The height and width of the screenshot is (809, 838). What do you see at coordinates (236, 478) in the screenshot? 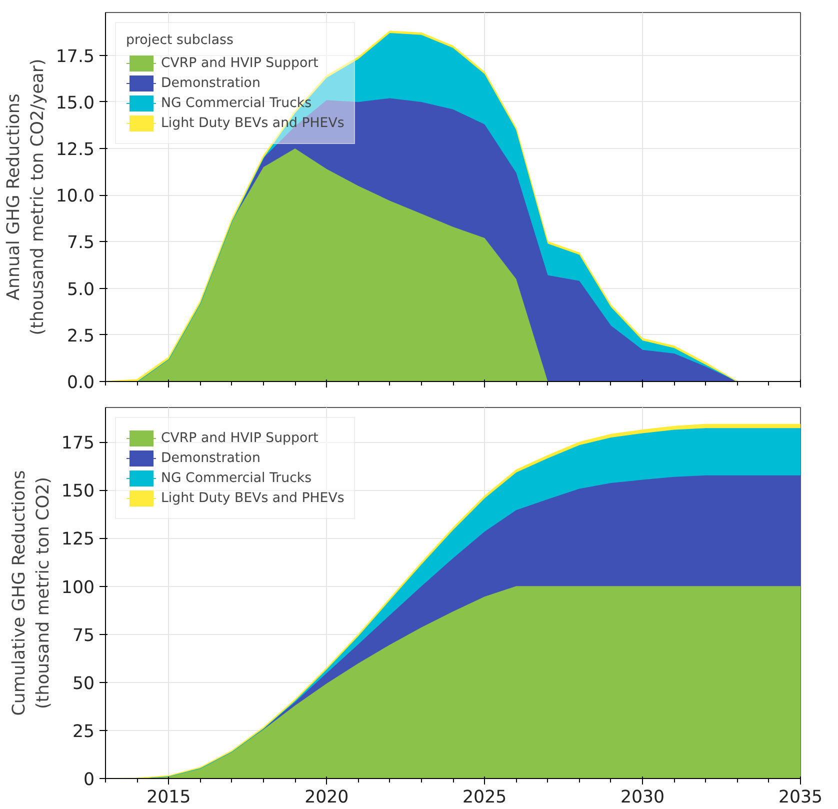
I see `legend-label: NG Commercial Trucks` at bounding box center [236, 478].